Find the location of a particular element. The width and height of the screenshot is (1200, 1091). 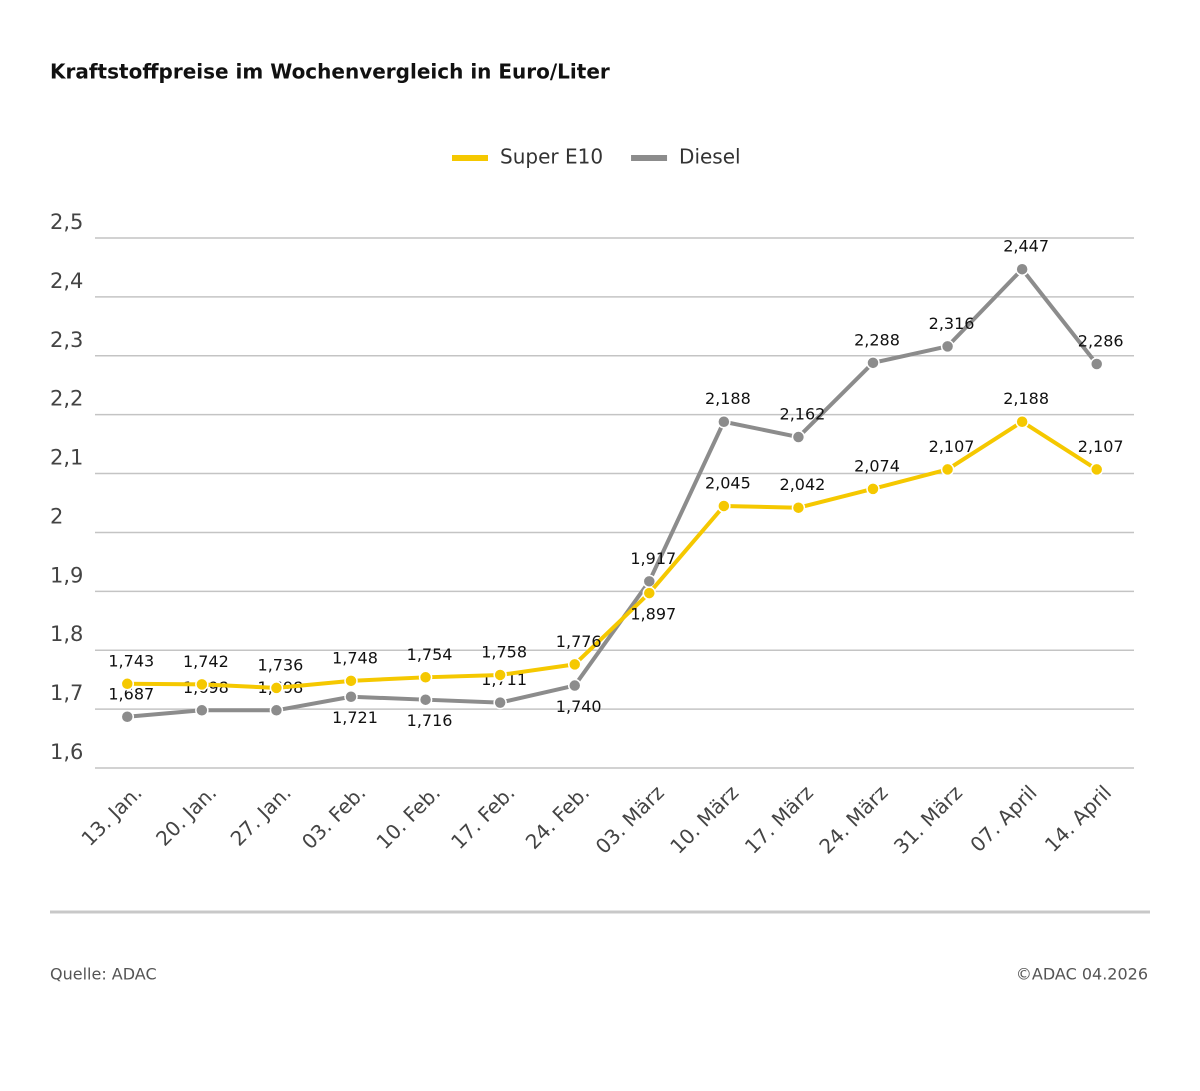

data-label: 1,740 is located at coordinates (579, 706).